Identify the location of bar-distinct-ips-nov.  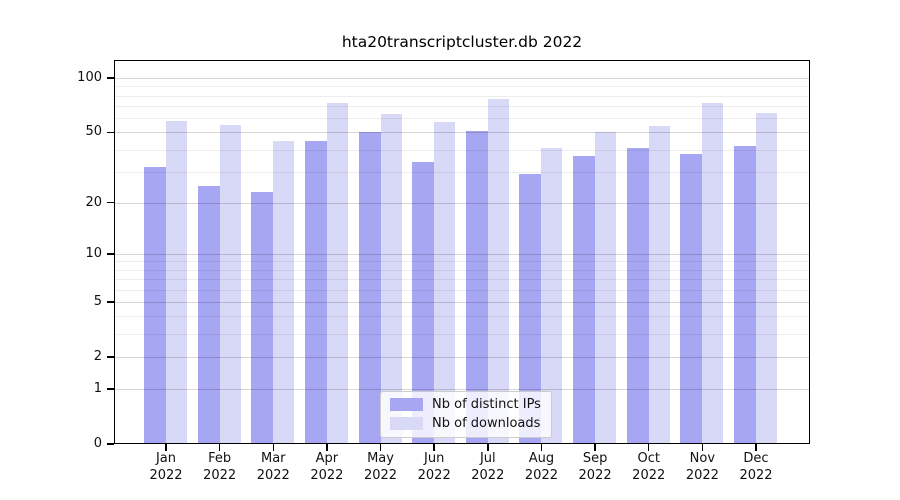
(691, 298).